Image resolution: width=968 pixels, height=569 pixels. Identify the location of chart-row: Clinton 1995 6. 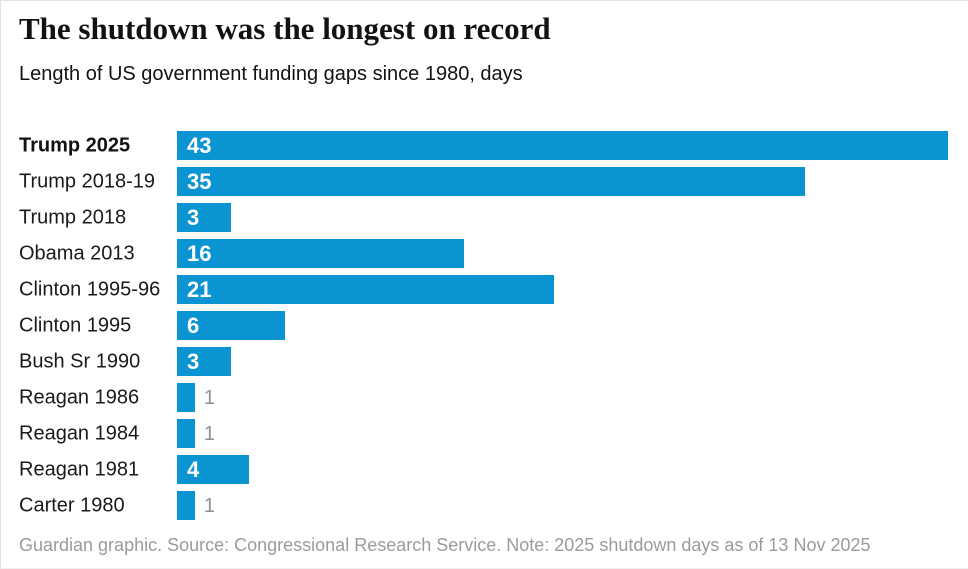
(484, 326).